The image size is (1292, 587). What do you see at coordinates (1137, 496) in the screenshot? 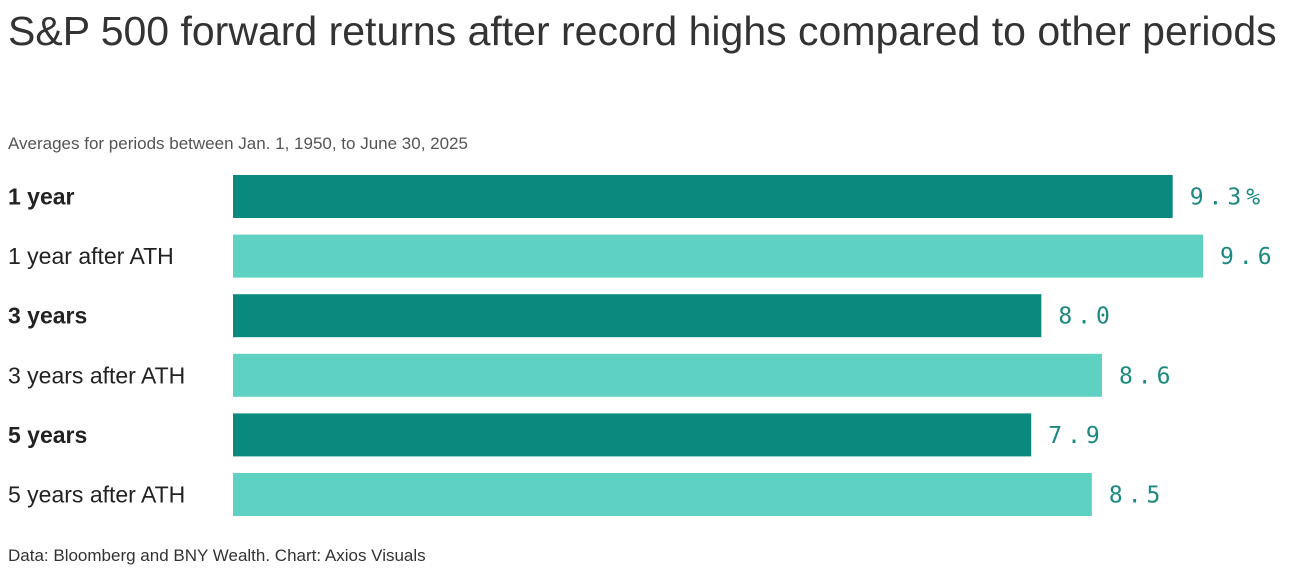
I see `value-label: 8.5` at bounding box center [1137, 496].